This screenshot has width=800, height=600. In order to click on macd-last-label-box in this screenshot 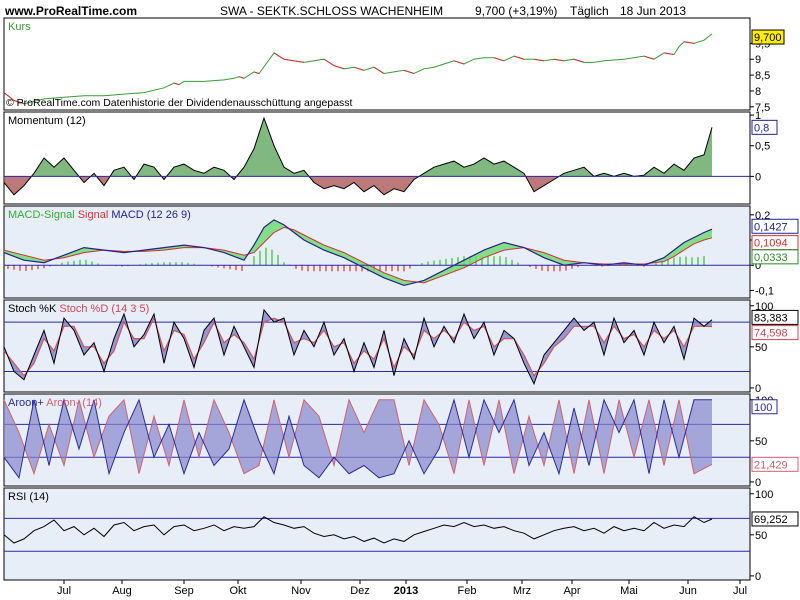, I will do `click(775, 226)`.